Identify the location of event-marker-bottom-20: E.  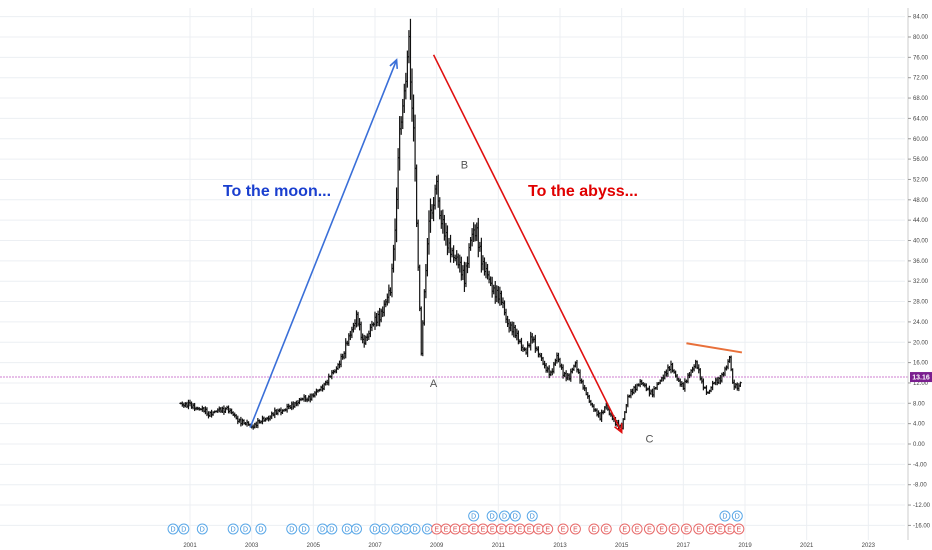
(455, 529).